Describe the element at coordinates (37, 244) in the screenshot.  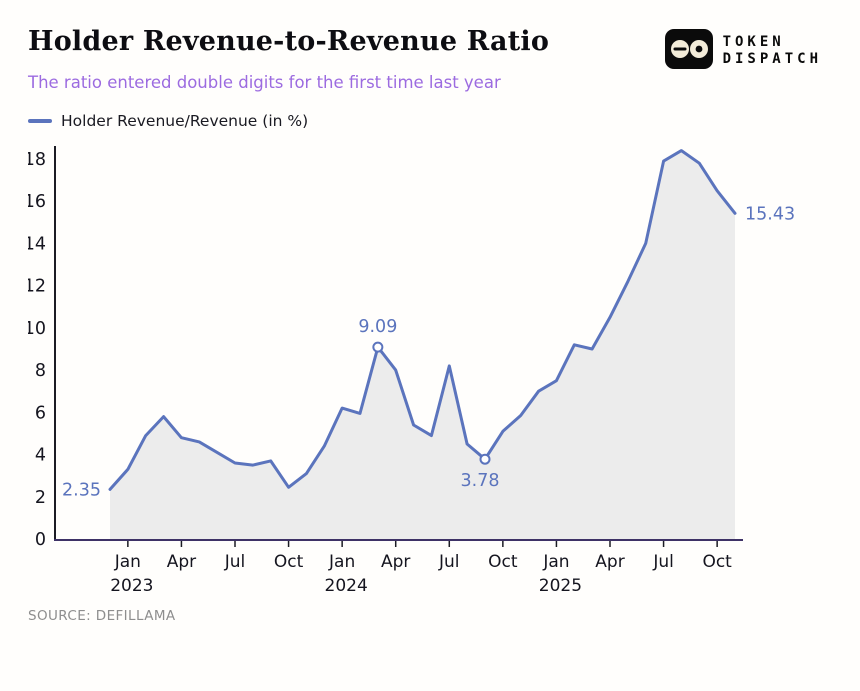
I see `svg-text: 14` at that location.